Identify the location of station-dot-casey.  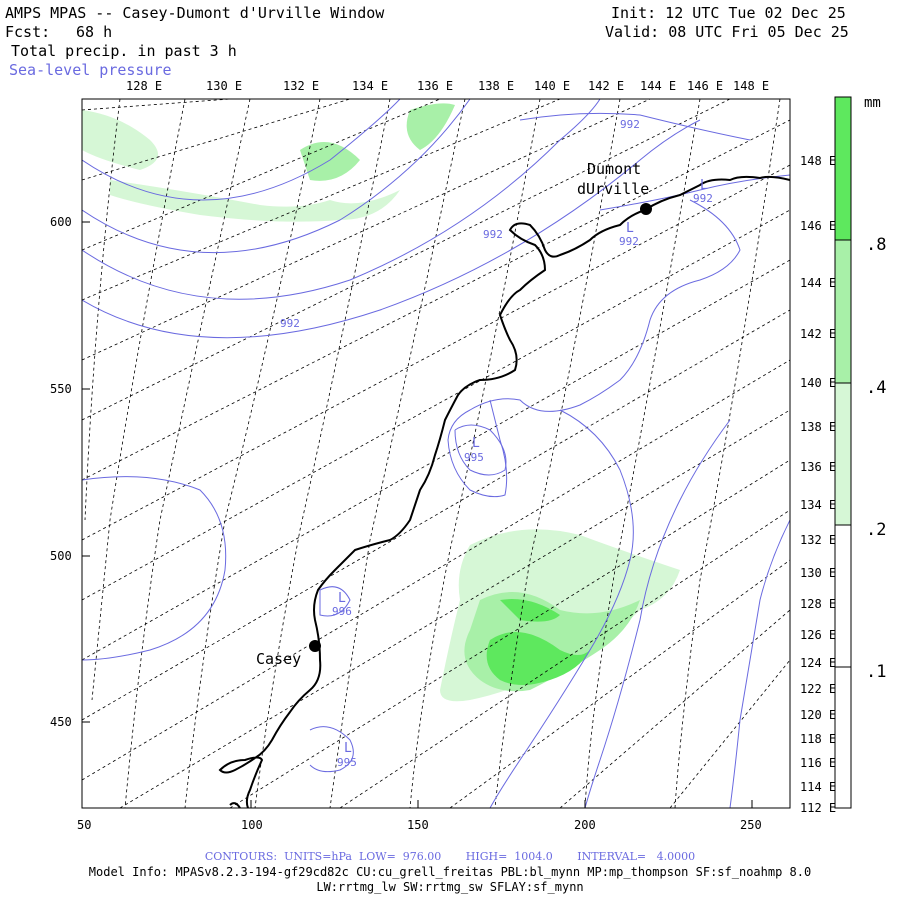
(315, 646).